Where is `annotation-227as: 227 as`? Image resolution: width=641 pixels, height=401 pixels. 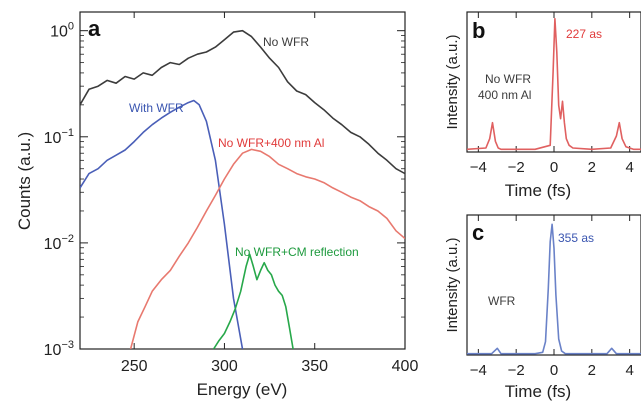 annotation-227as: 227 as is located at coordinates (584, 34).